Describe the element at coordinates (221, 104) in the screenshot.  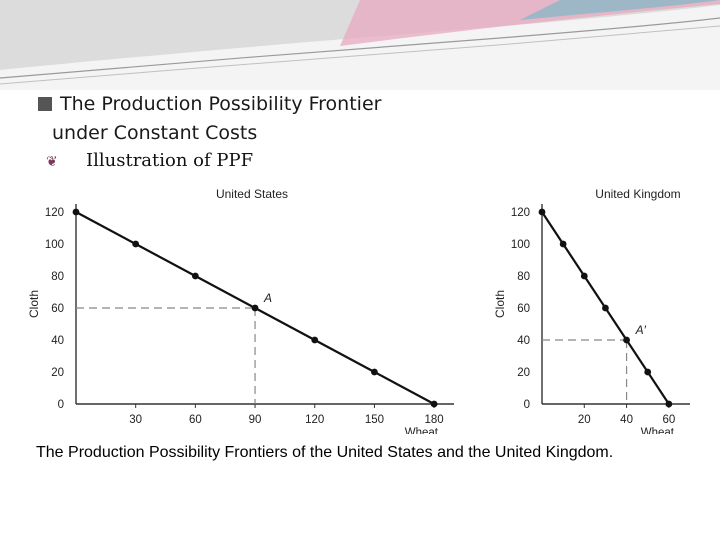
I see `title-line-1: The Production Possibility Frontier` at that location.